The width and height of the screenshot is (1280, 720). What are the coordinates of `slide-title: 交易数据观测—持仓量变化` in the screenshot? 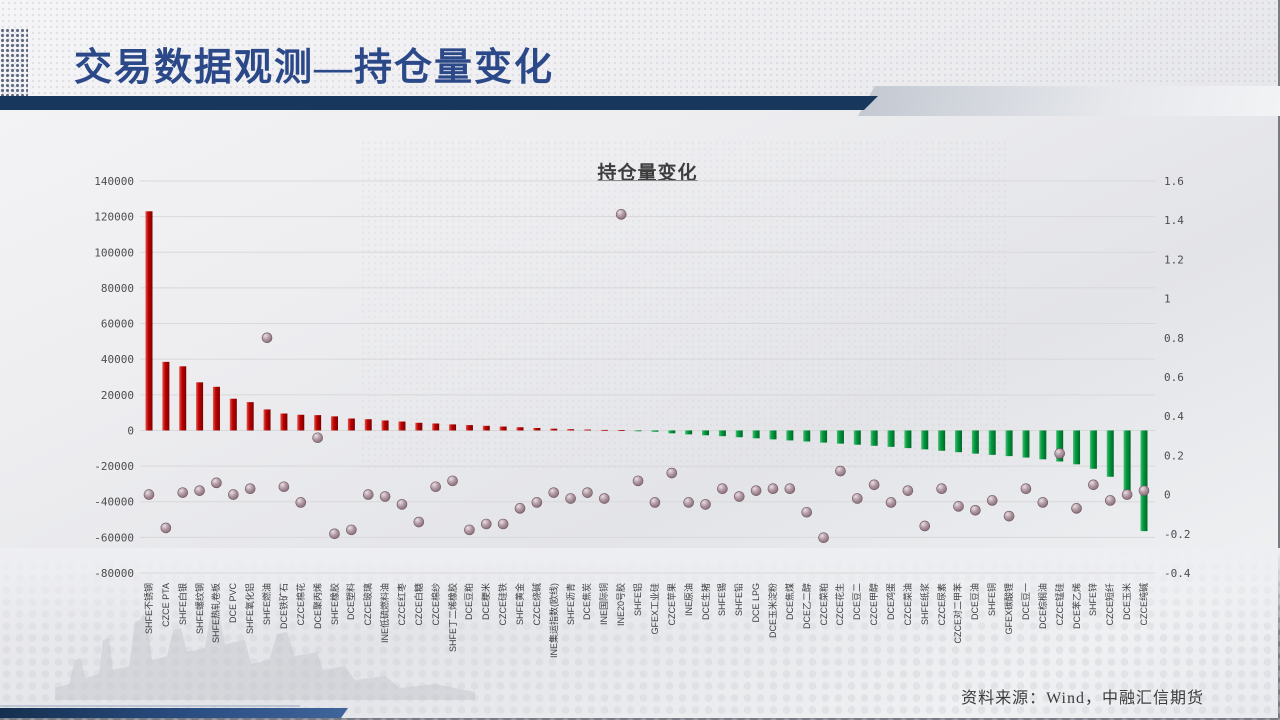 It's located at (314, 68).